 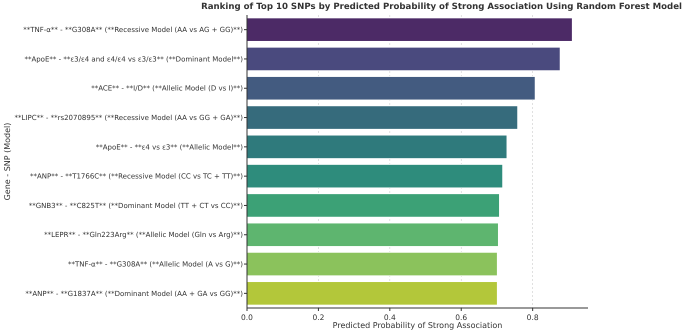 I want to click on x-axis-title: Predicted Probability of Strong Association, so click(x=417, y=325).